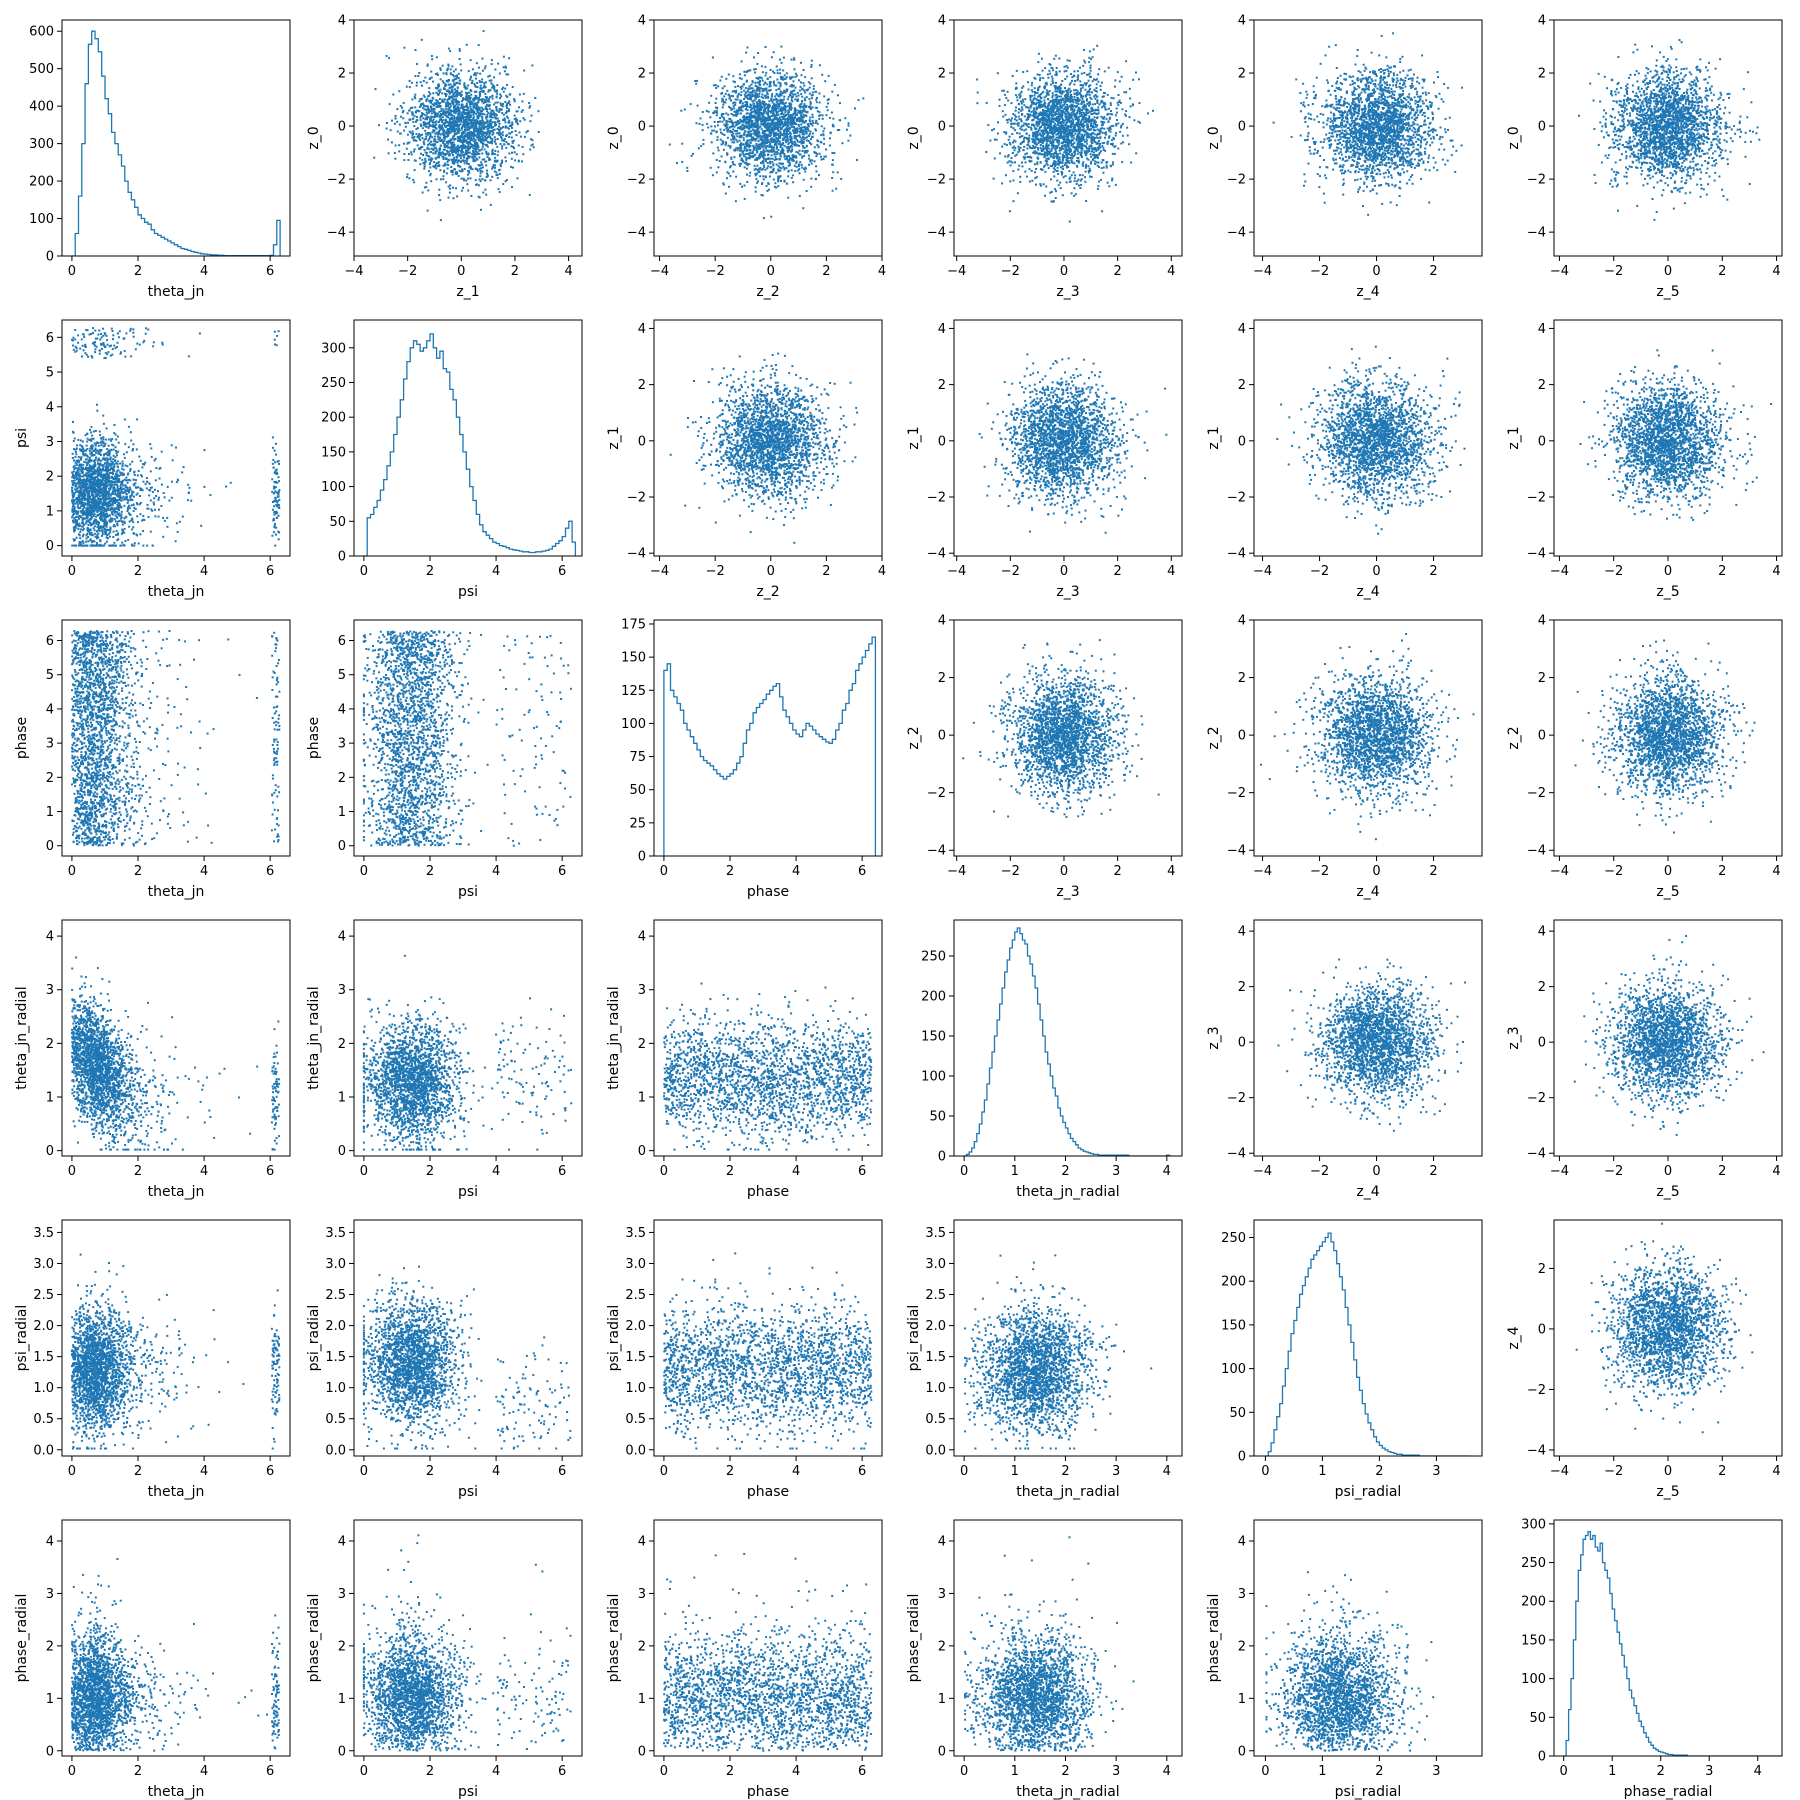  Describe the element at coordinates (767, 292) in the screenshot. I see `x-axis-label: z_2` at that location.